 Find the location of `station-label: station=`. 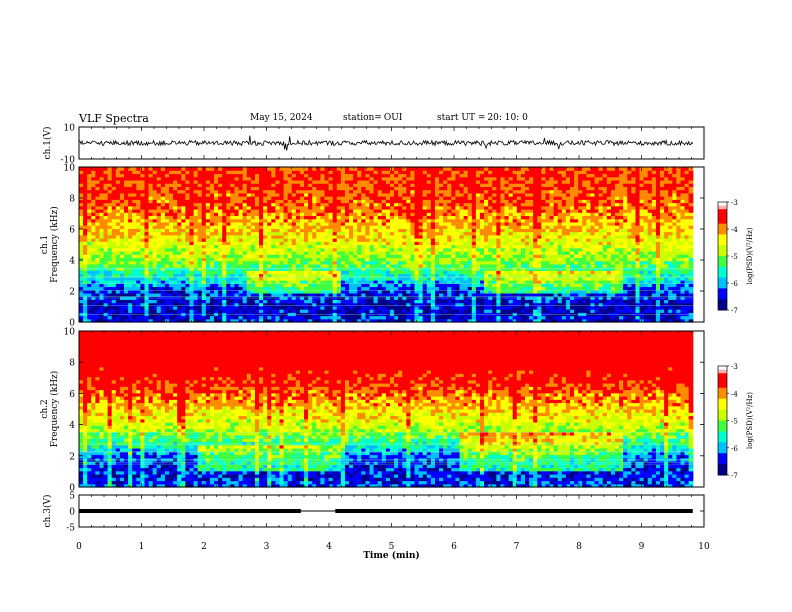

station-label: station= is located at coordinates (362, 118).